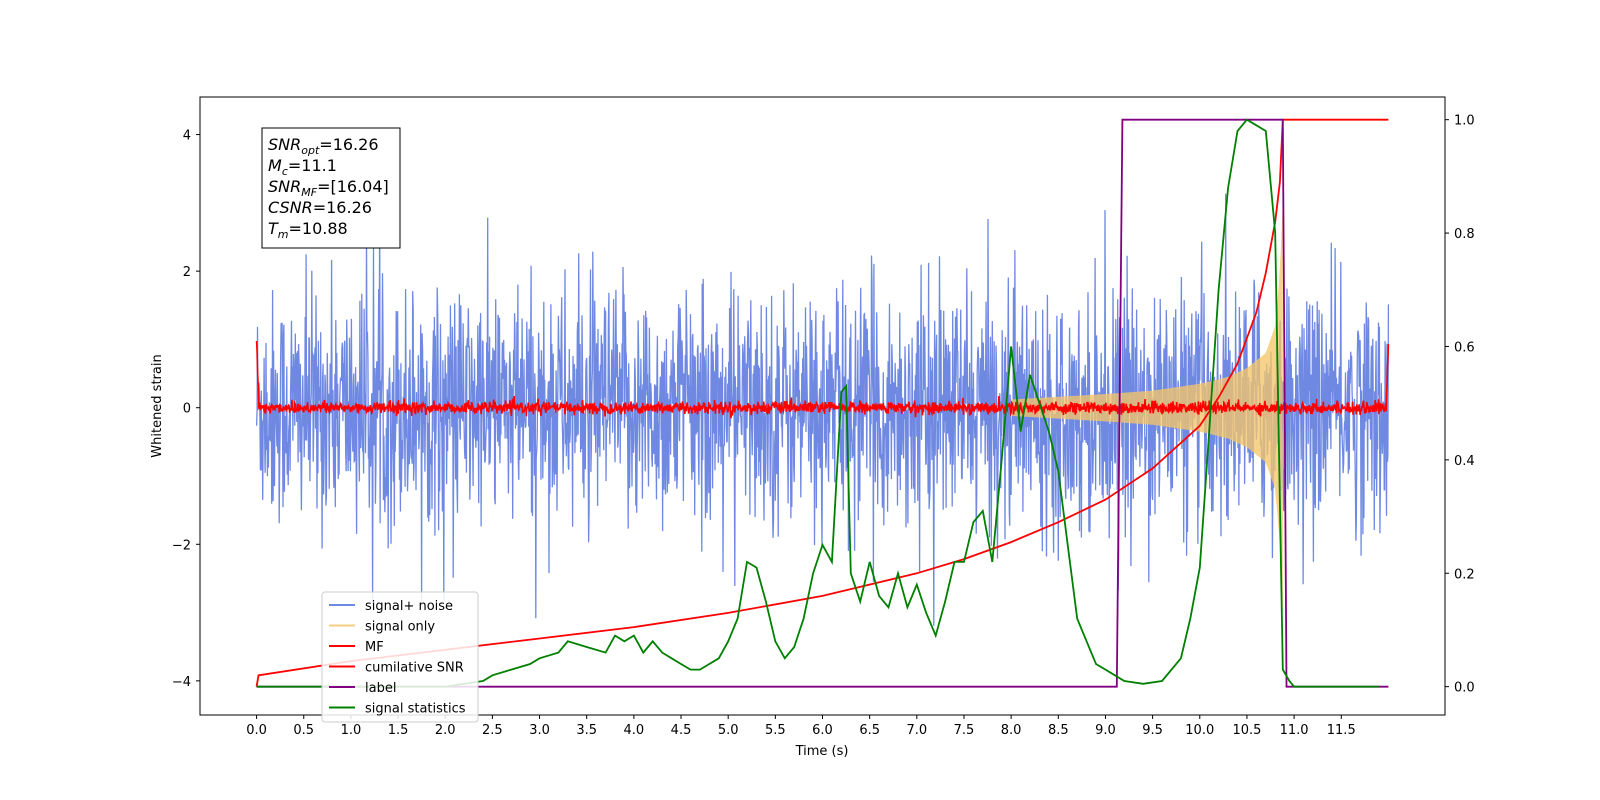  Describe the element at coordinates (1341, 730) in the screenshot. I see `x-tick-label: 11.5` at that location.